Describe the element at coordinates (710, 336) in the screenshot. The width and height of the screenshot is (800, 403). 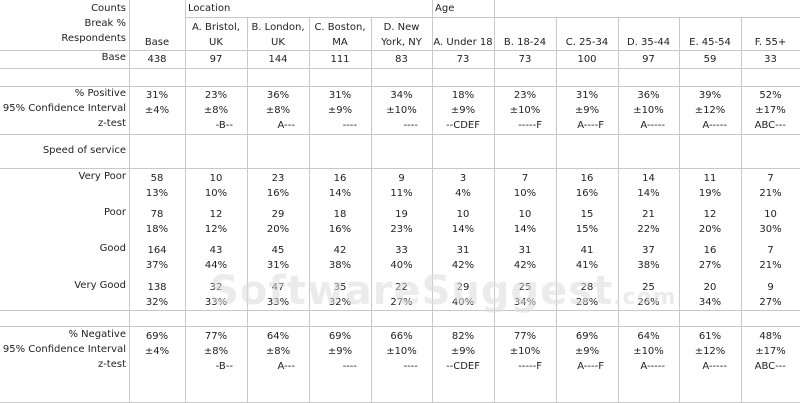
I see `negative-pct: 61%` at that location.